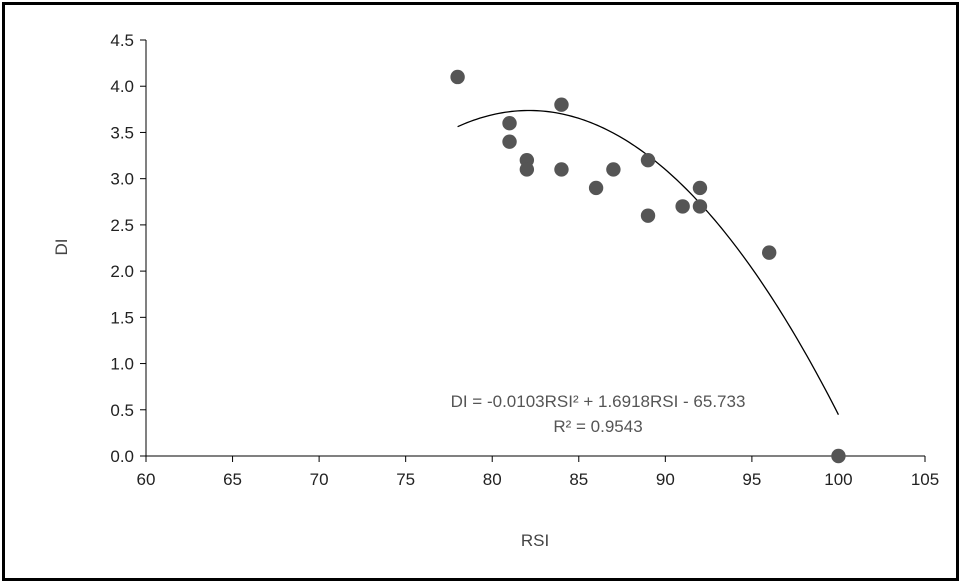 The height and width of the screenshot is (583, 961). Describe the element at coordinates (122, 317) in the screenshot. I see `y-tick-label: 1.5` at that location.